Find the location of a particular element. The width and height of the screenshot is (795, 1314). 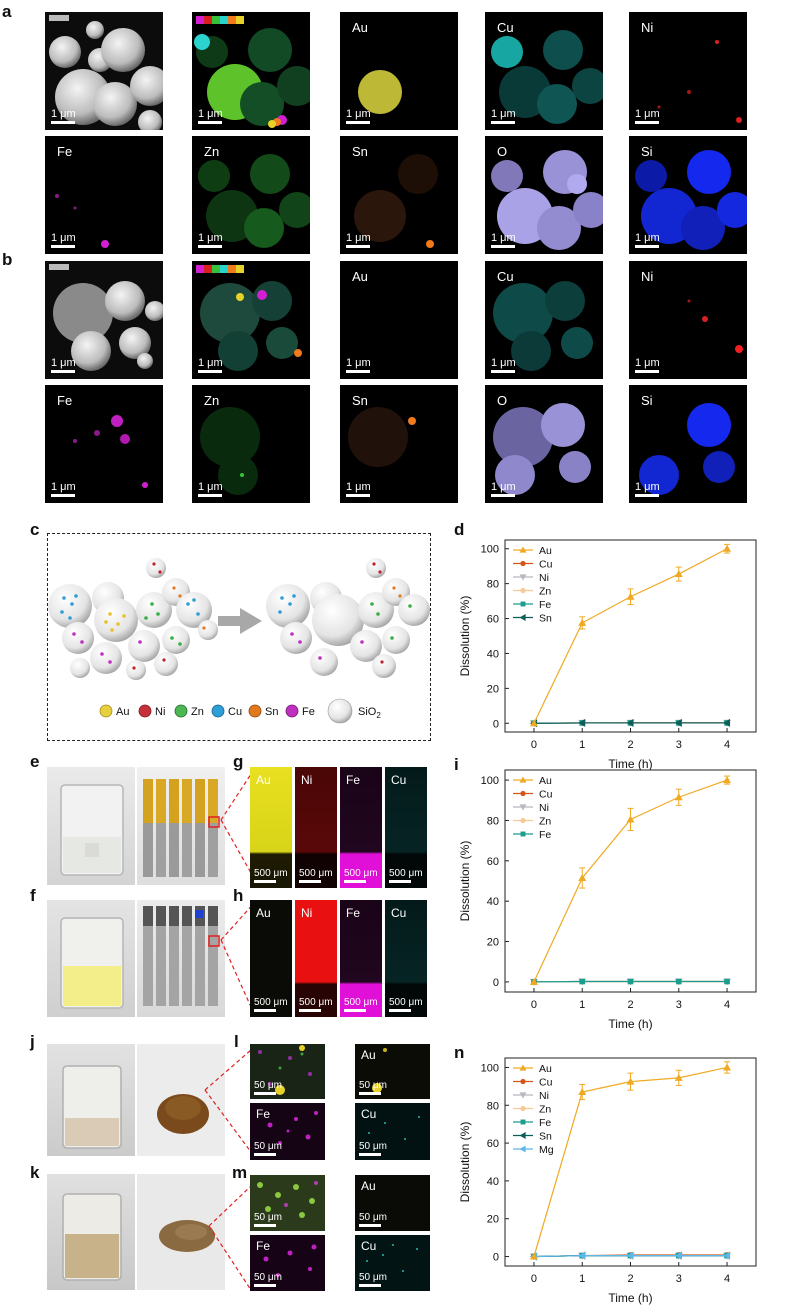

panel-letter-a: a is located at coordinates (7, 11).